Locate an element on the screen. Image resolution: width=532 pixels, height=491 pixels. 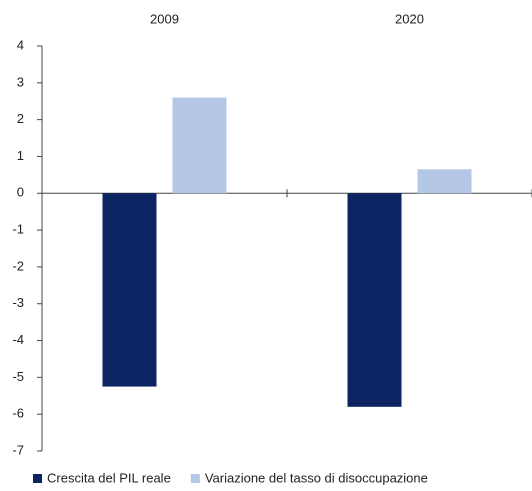
y-tick-label: 1 is located at coordinates (20, 155).